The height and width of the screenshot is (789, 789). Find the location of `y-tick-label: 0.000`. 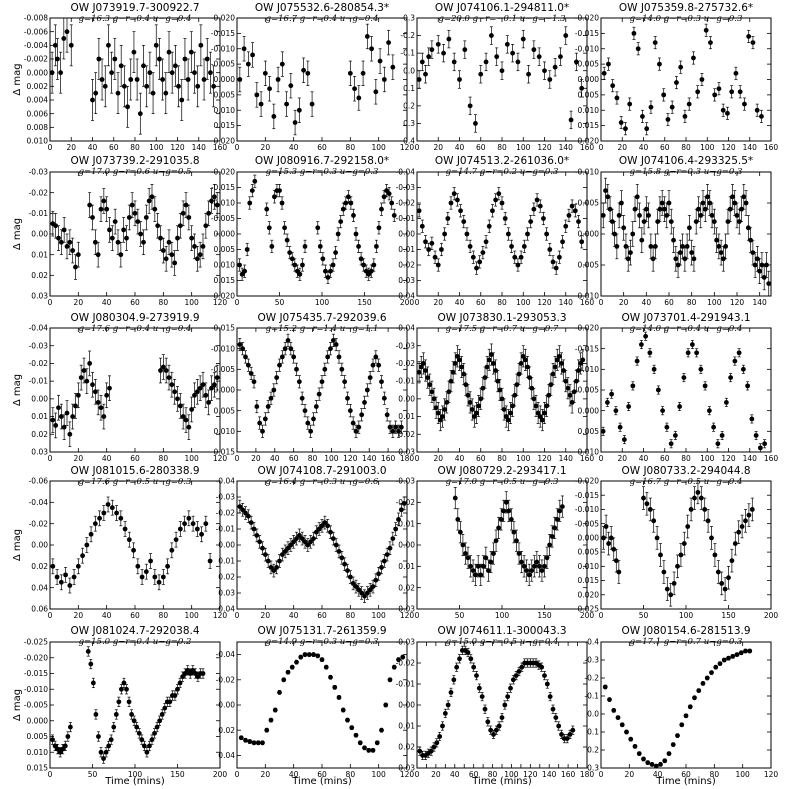

y-tick-label: 0.000 is located at coordinates (38, 72).